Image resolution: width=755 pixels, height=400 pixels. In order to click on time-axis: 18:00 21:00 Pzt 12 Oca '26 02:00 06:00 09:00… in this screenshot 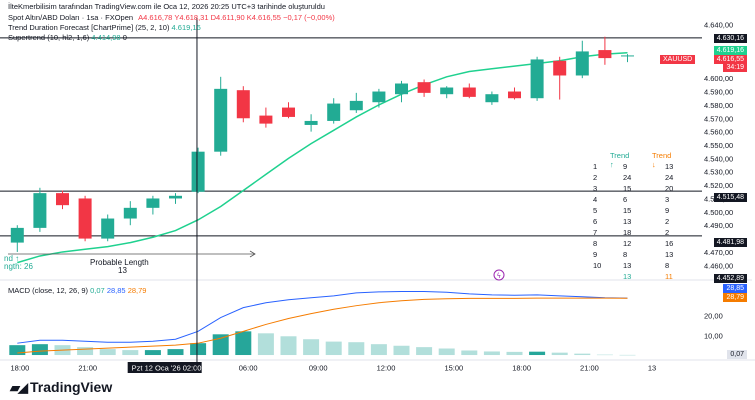, I will do `click(377, 366)`.